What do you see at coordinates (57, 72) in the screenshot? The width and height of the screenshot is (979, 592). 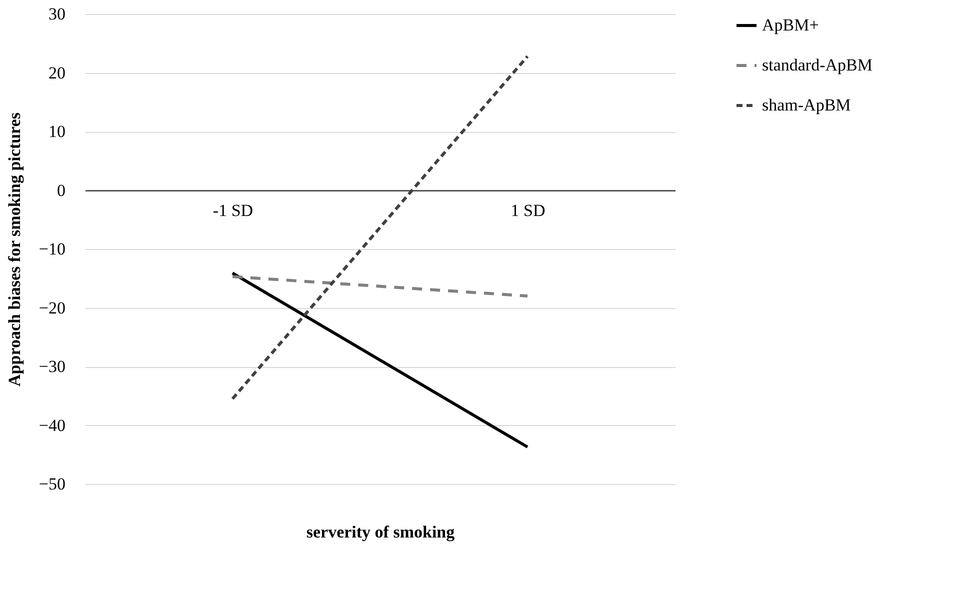 I see `y-tick-label: 20` at bounding box center [57, 72].